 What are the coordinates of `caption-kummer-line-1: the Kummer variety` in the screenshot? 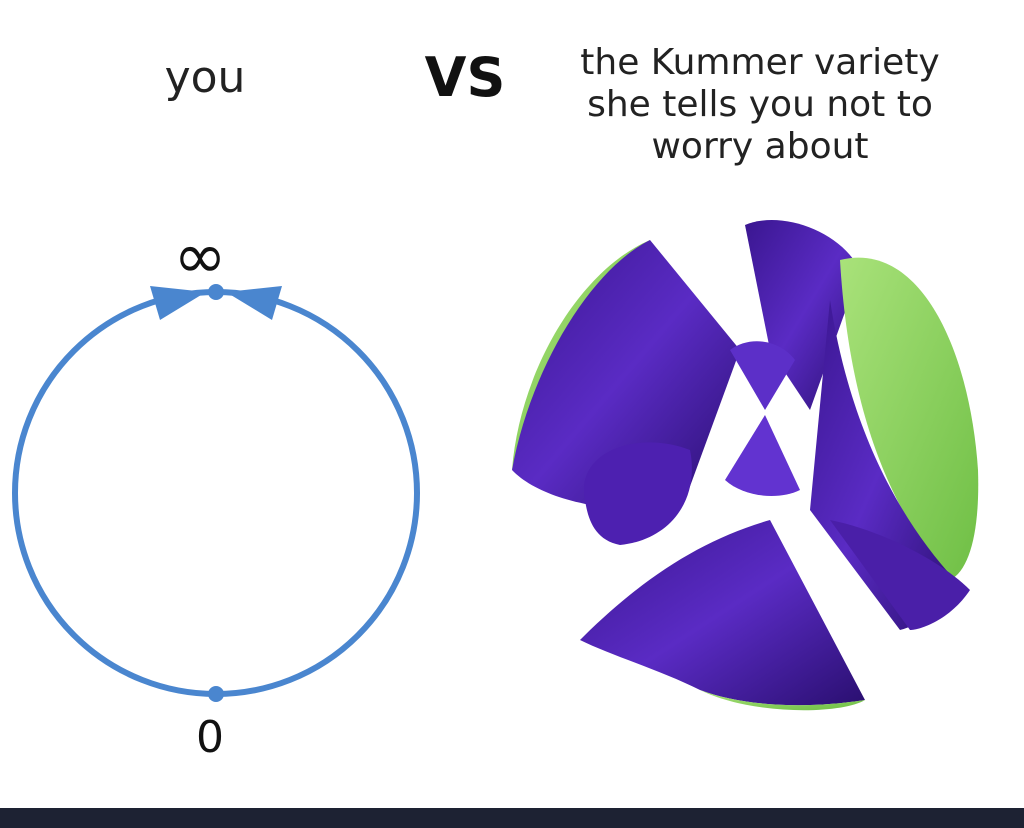 It's located at (760, 62).